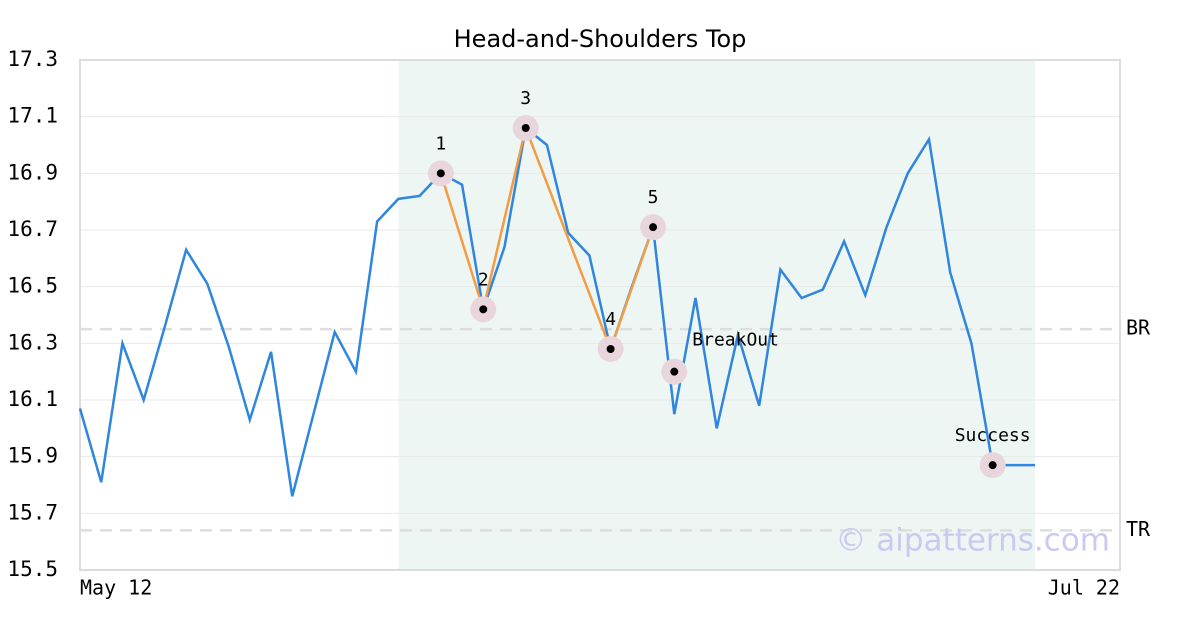 The width and height of the screenshot is (1200, 630). I want to click on y-tick-label: 16.7, so click(32, 229).